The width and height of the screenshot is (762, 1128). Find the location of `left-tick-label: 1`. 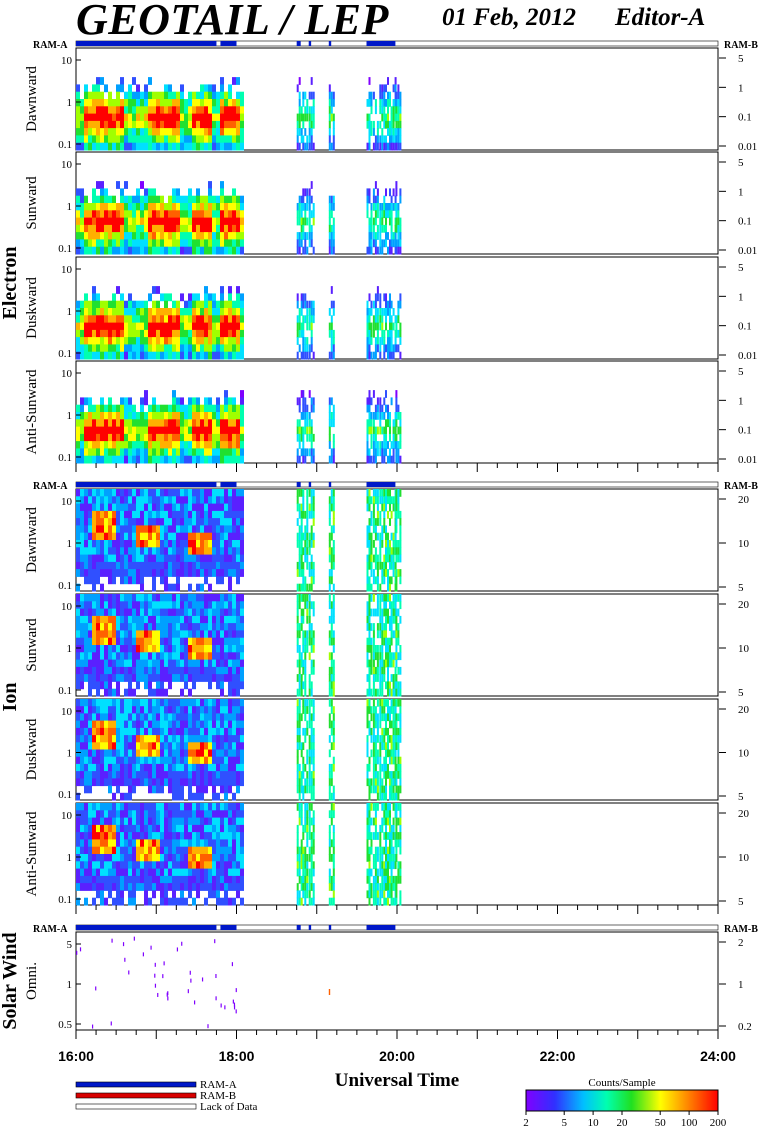

left-tick-label: 1 is located at coordinates (70, 416).